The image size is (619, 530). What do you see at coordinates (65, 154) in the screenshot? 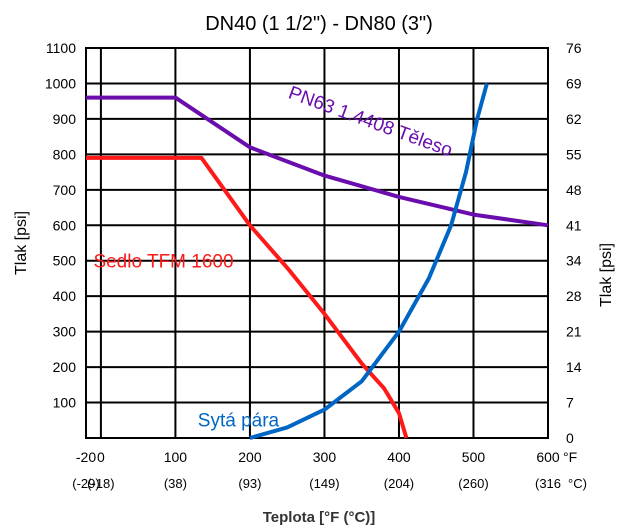
I see `y-left-tick-label: 800` at bounding box center [65, 154].